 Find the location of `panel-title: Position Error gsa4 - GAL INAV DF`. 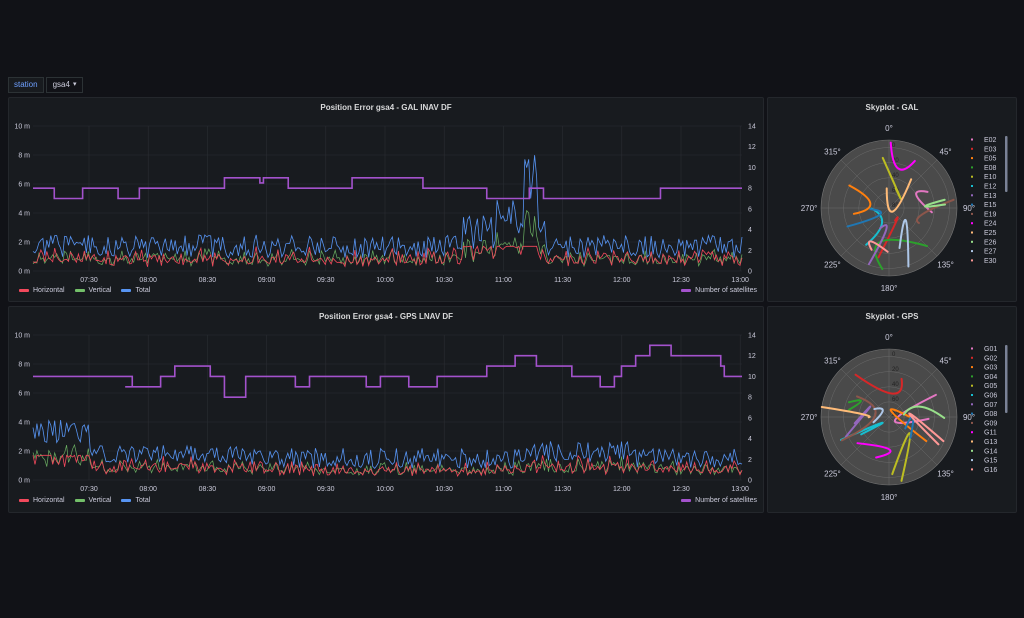

panel-title: Position Error gsa4 - GAL INAV DF is located at coordinates (386, 107).